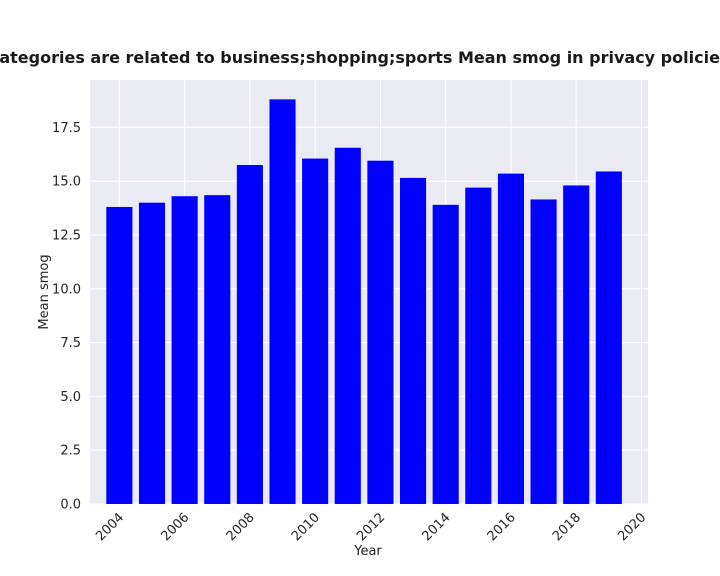  What do you see at coordinates (543, 351) in the screenshot?
I see `bar-2017` at bounding box center [543, 351].